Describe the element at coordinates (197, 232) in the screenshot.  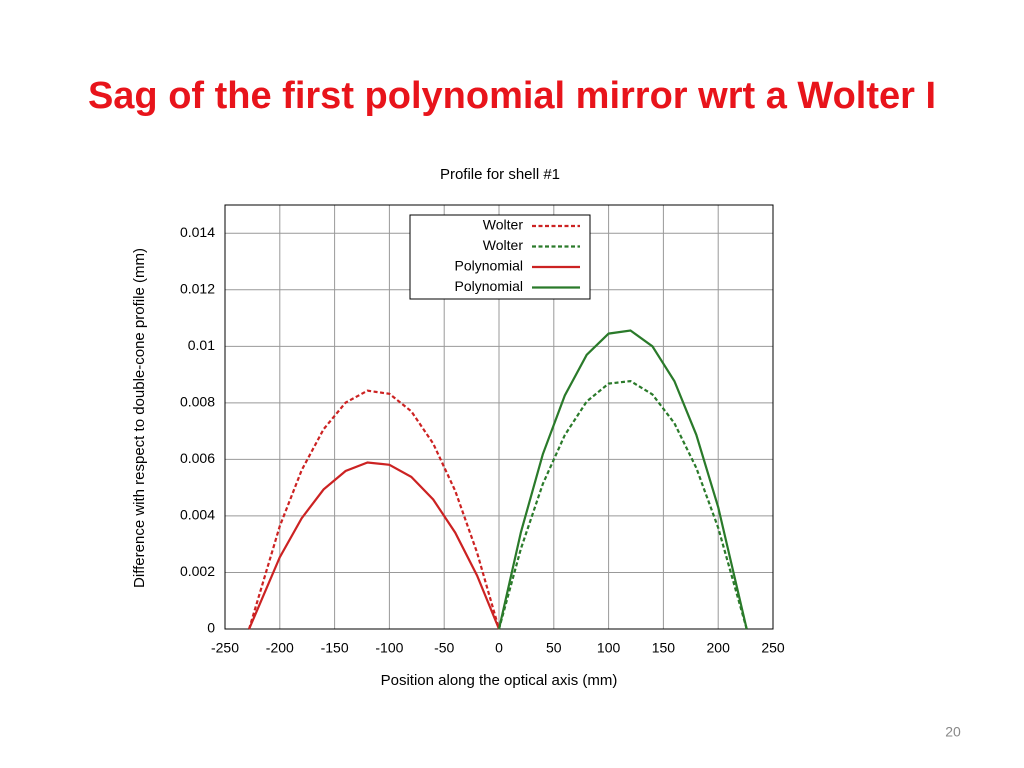
I see `y-tick-label: 0.014` at that location.